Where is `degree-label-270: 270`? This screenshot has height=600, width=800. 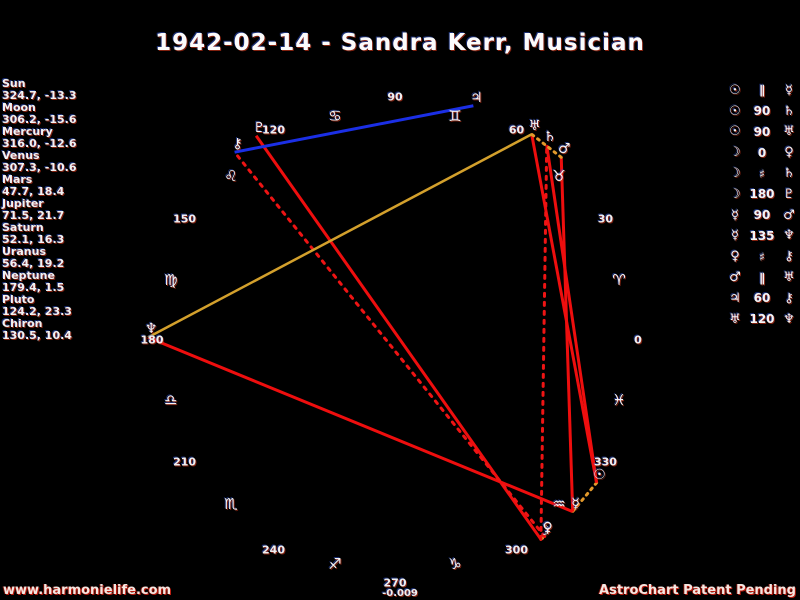
degree-label-270: 270 is located at coordinates (395, 583).